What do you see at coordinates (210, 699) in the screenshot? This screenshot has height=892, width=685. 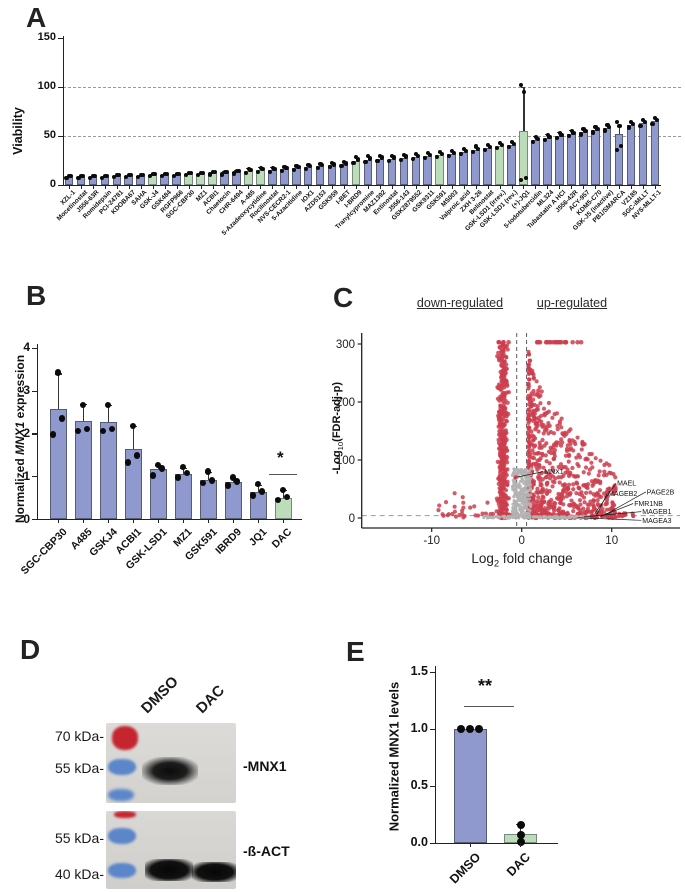 I see `wb-lane-label-dac: DAC` at bounding box center [210, 699].